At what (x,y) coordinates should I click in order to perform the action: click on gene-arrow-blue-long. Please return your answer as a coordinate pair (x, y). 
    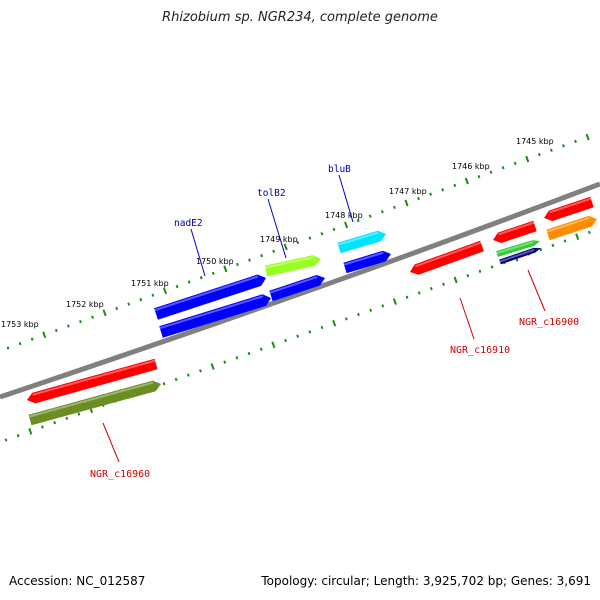
    Looking at the image, I should click on (215, 316).